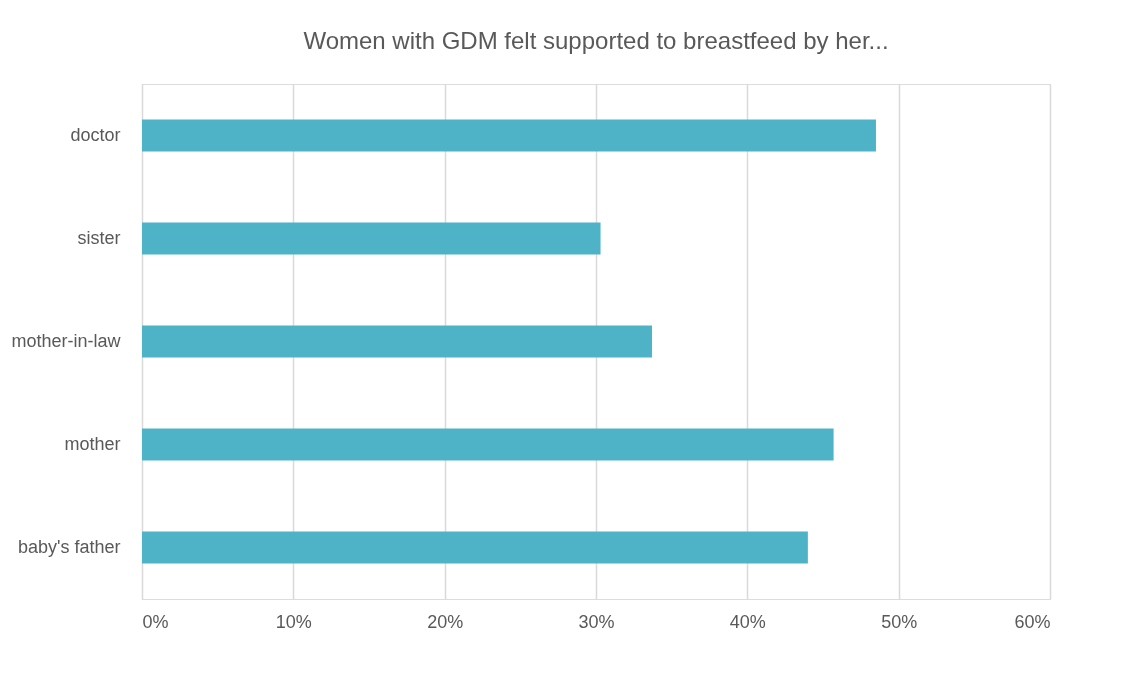 This screenshot has width=1134, height=673. Describe the element at coordinates (899, 621) in the screenshot. I see `x-tick-label: 50%` at that location.